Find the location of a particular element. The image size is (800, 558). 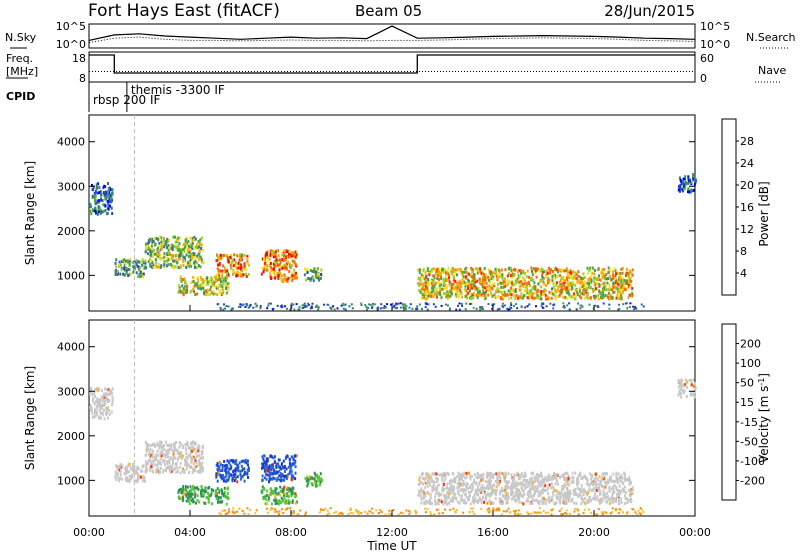

freq-right-tick-bottom: 0 is located at coordinates (703, 78).